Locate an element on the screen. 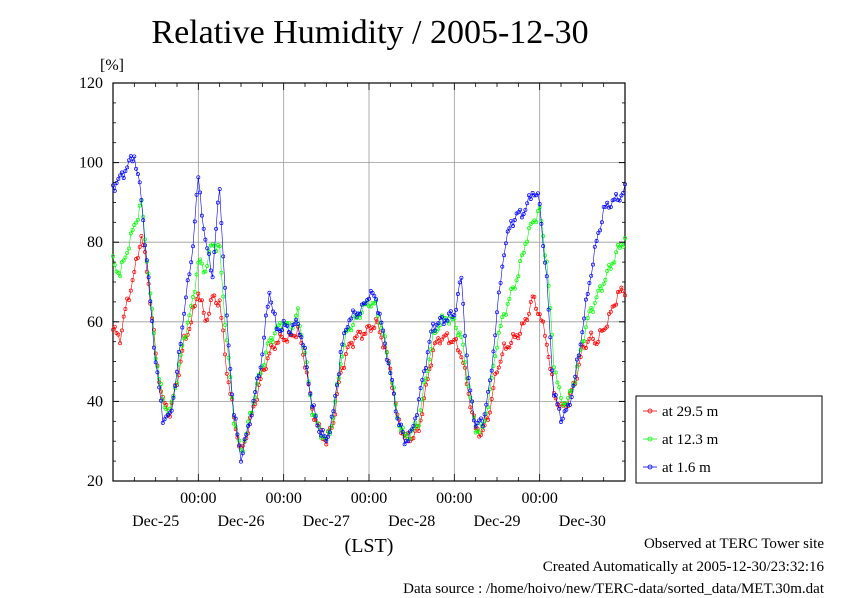 Image resolution: width=842 pixels, height=598 pixels. y-tick-label: 100 is located at coordinates (91, 163).